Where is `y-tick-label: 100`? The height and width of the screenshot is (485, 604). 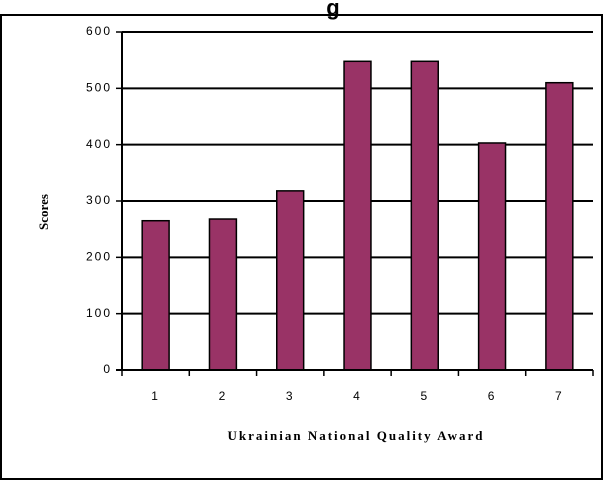 y-tick-label: 100 is located at coordinates (99, 313).